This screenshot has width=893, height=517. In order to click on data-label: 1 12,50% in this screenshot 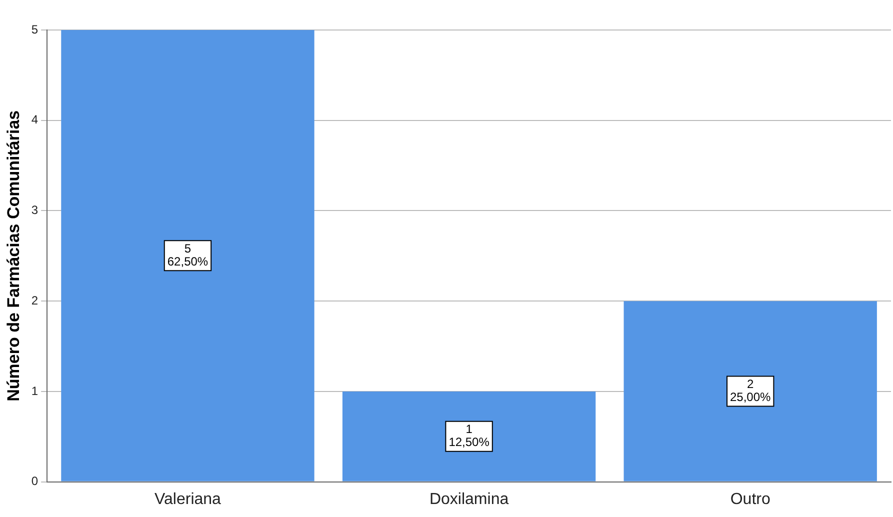, I will do `click(469, 436)`.